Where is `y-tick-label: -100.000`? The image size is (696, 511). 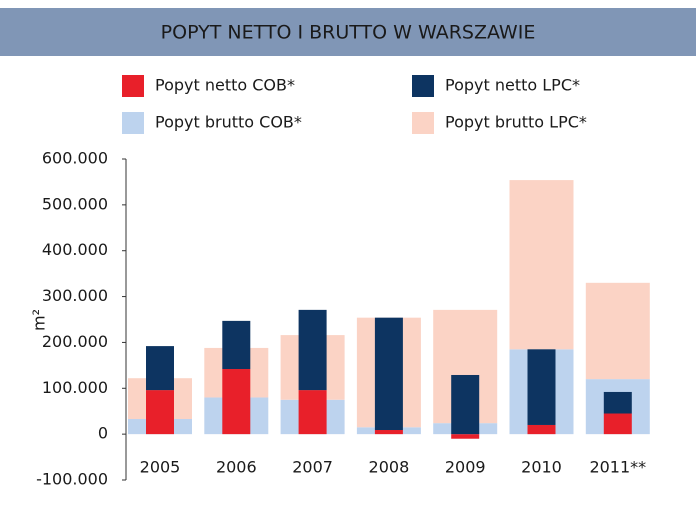
y-tick-label: -100.000 is located at coordinates (72, 479).